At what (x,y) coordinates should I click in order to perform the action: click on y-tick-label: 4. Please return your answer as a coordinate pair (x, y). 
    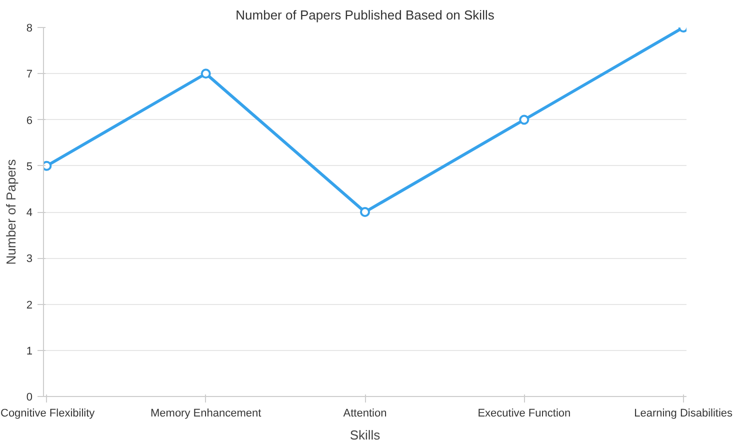
    Looking at the image, I should click on (29, 213).